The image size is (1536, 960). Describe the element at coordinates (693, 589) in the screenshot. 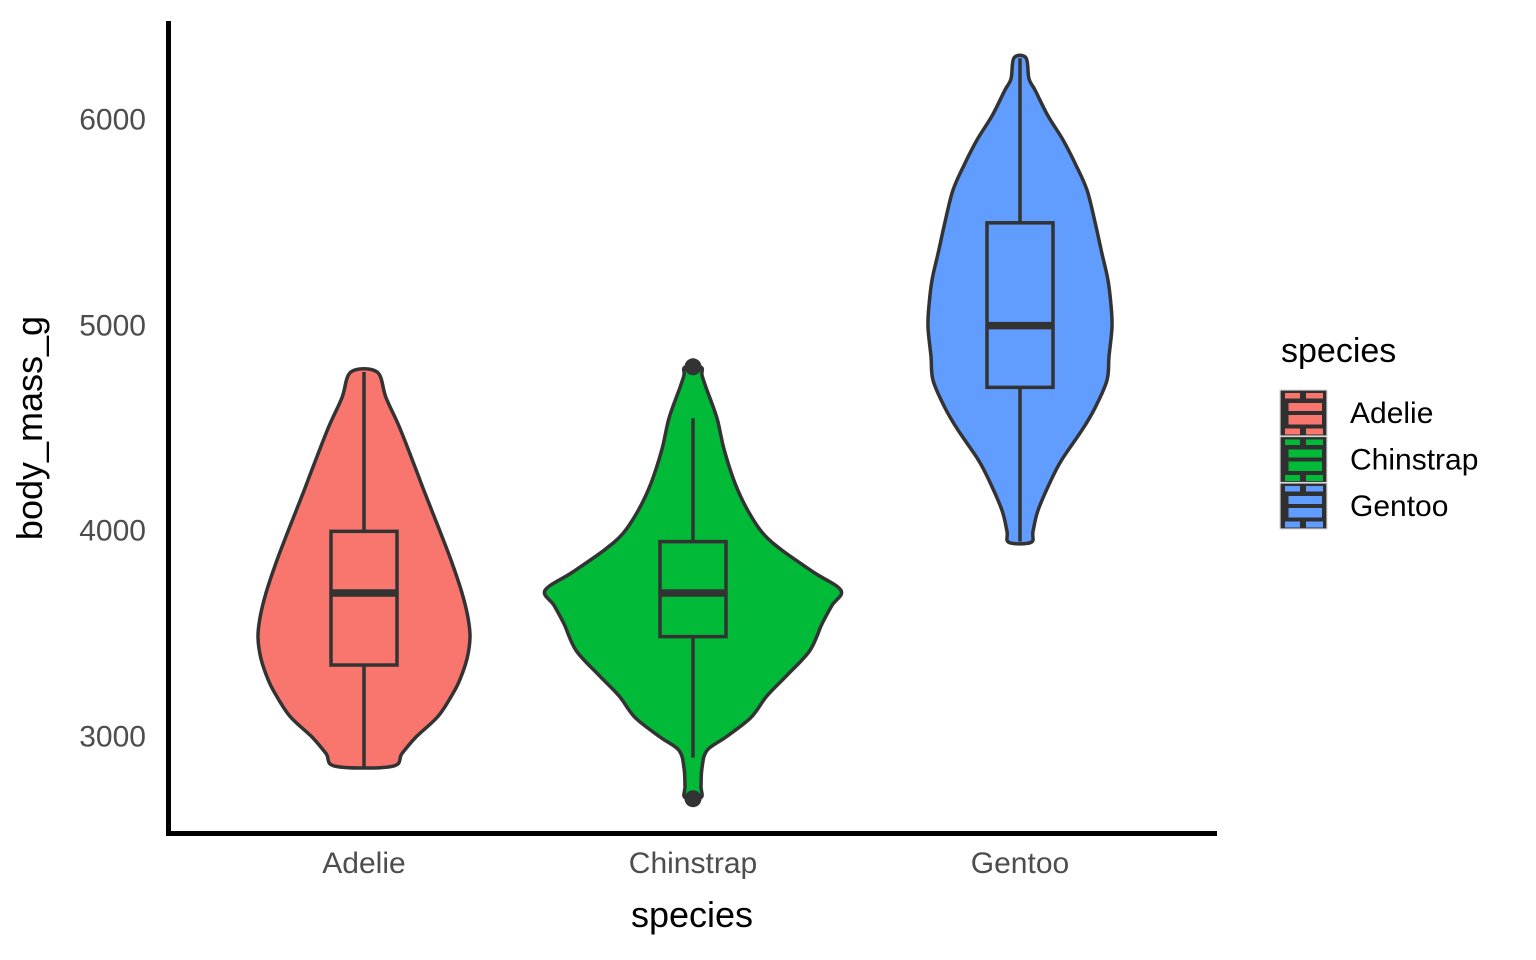

I see `box-chinstrap` at that location.